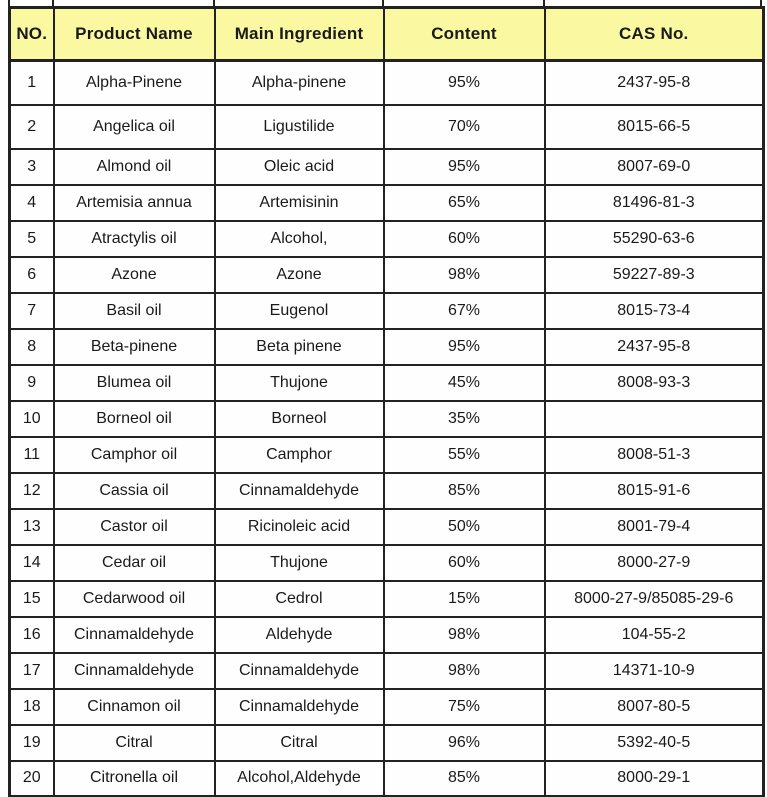 This screenshot has height=797, width=767. I want to click on cell-content: 35%, so click(464, 418).